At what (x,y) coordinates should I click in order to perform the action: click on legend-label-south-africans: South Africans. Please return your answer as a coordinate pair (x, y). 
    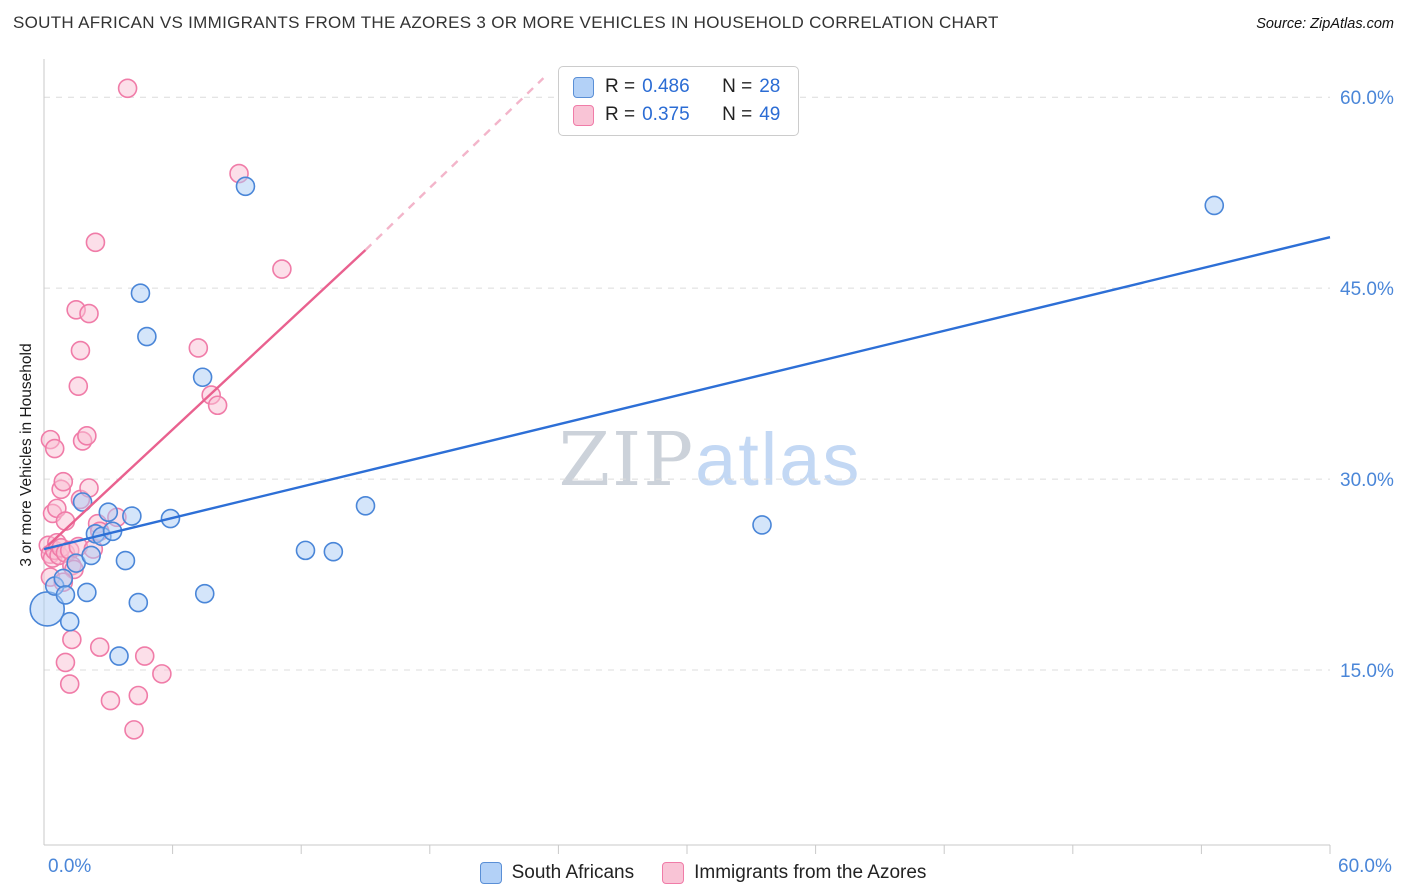
    Looking at the image, I should click on (573, 872).